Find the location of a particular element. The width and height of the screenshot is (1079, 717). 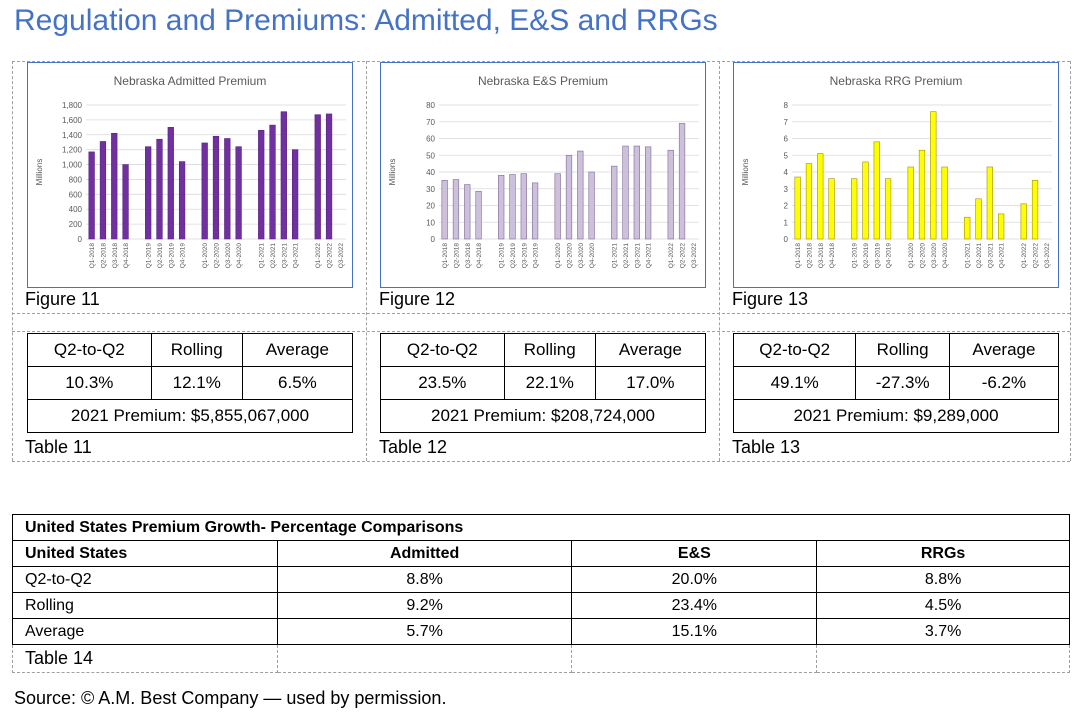

stat-value: 49.1% is located at coordinates (794, 383).